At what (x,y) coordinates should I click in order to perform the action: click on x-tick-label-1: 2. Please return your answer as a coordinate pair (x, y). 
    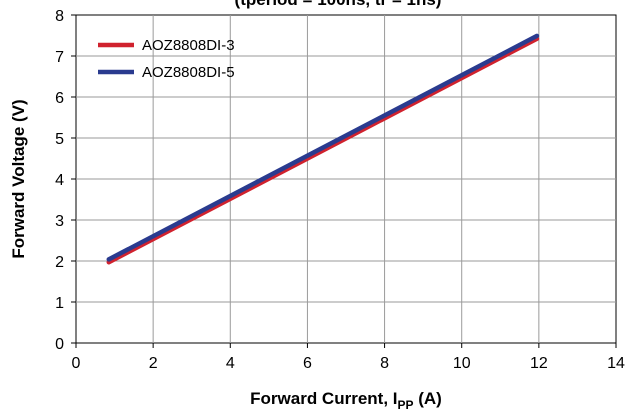
    Looking at the image, I should click on (153, 363).